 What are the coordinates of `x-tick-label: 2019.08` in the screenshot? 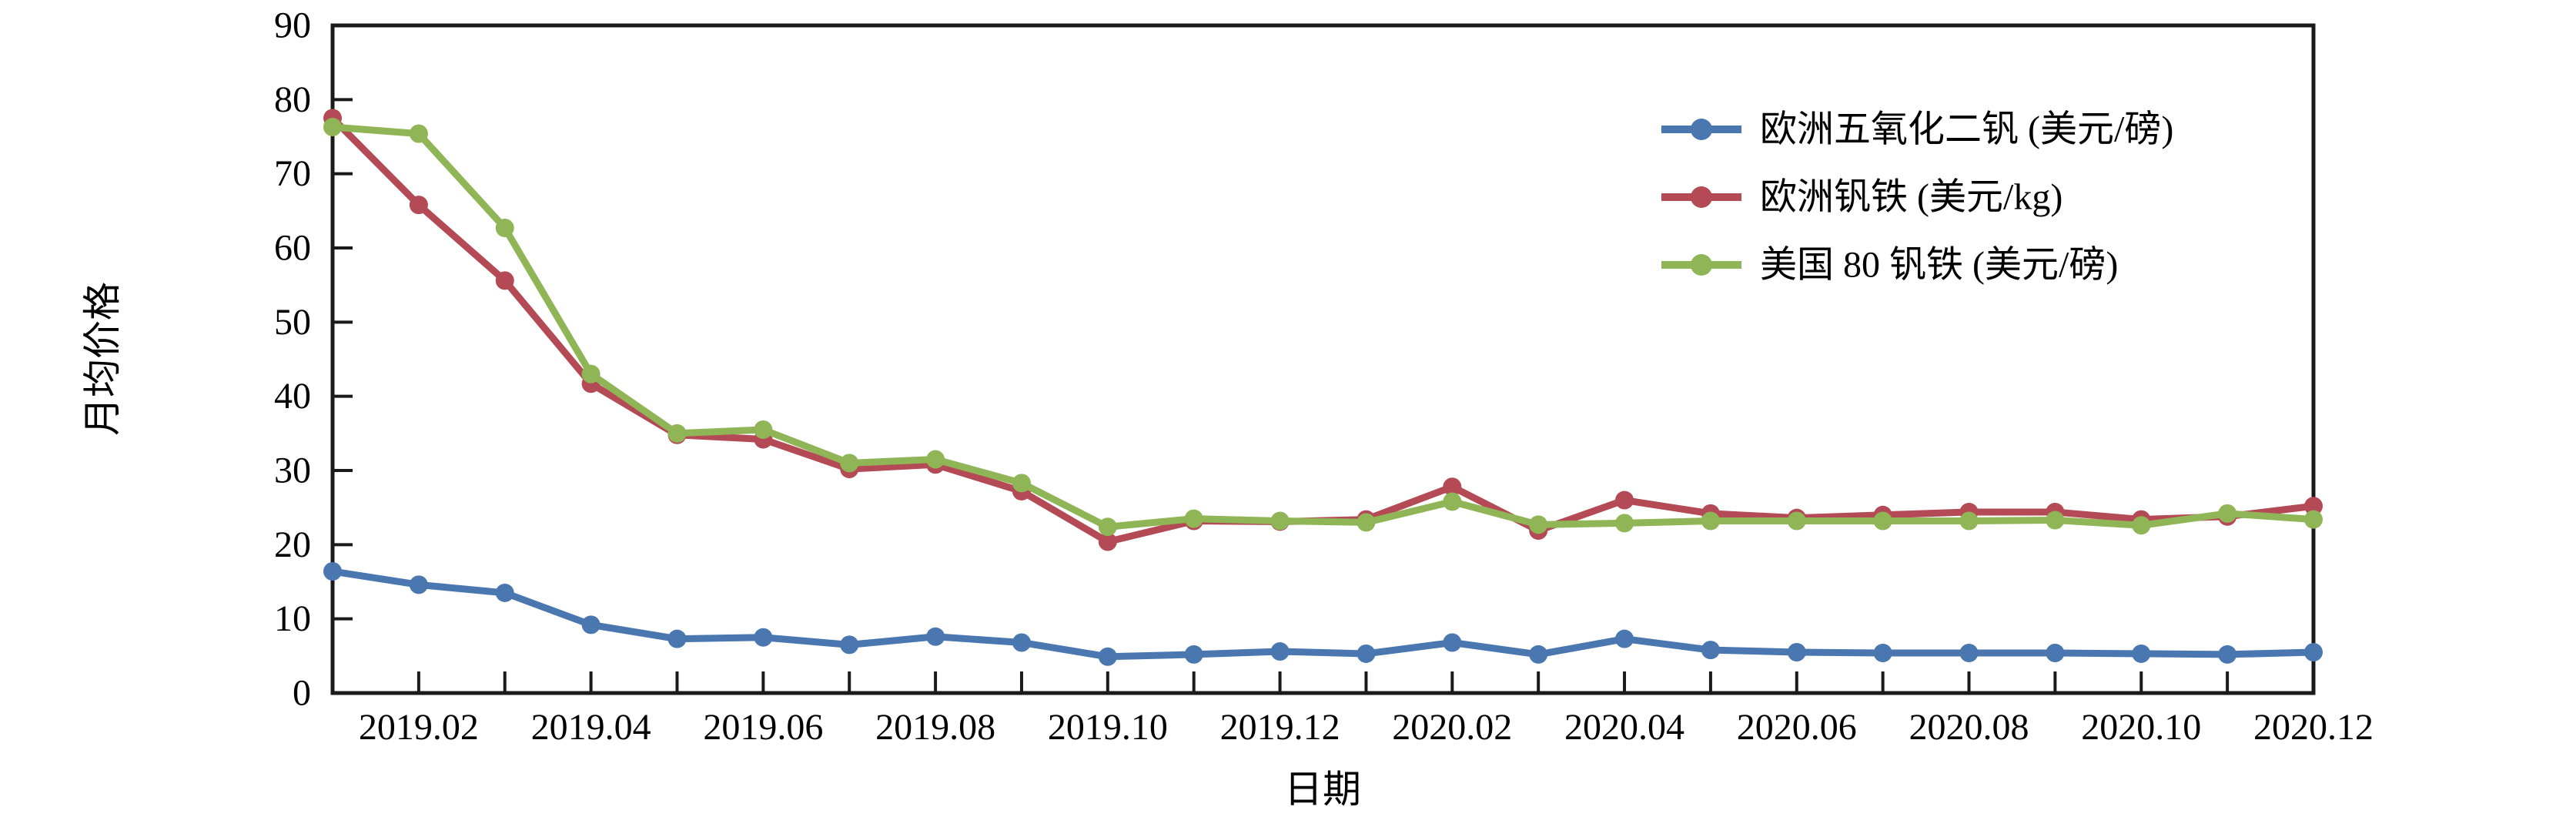 It's located at (935, 727).